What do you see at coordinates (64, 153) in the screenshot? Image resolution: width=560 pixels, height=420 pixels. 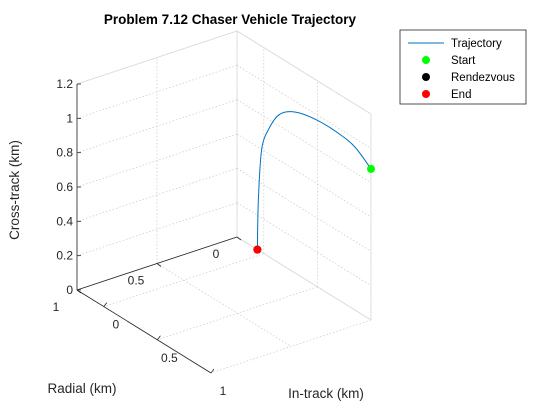 I see `z-tick-label-4: 0.8` at bounding box center [64, 153].